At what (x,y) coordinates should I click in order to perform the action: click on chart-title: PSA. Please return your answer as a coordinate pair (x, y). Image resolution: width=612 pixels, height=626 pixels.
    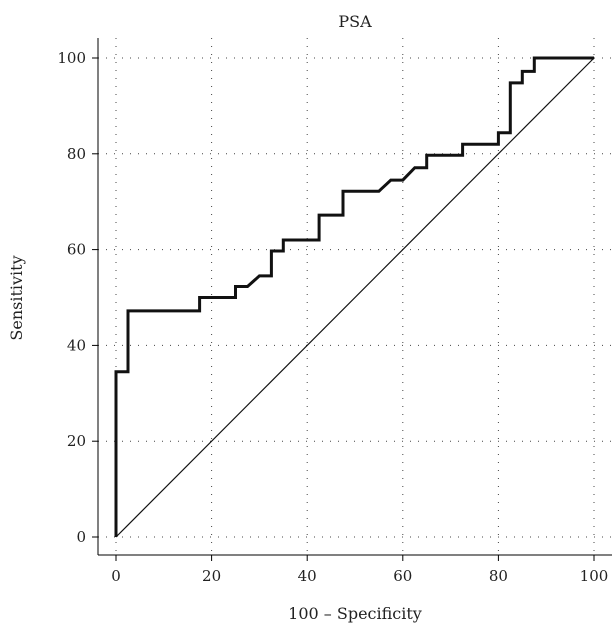
    Looking at the image, I should click on (355, 21).